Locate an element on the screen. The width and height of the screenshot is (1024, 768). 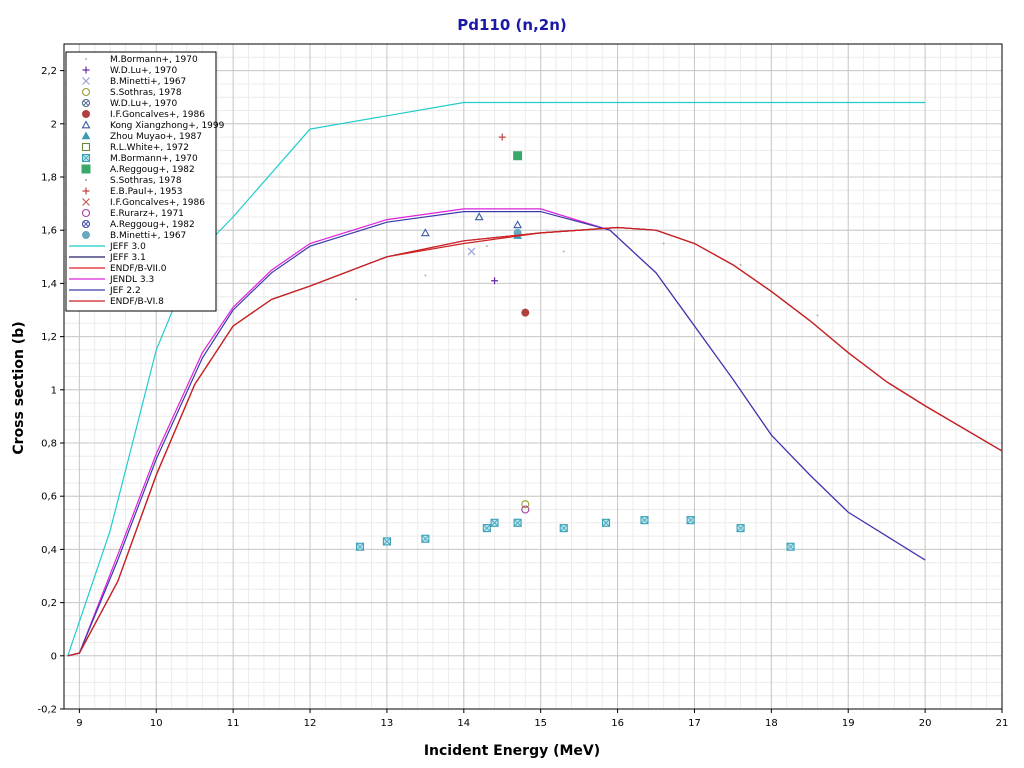
x-tick-label: 20 is located at coordinates (925, 723).